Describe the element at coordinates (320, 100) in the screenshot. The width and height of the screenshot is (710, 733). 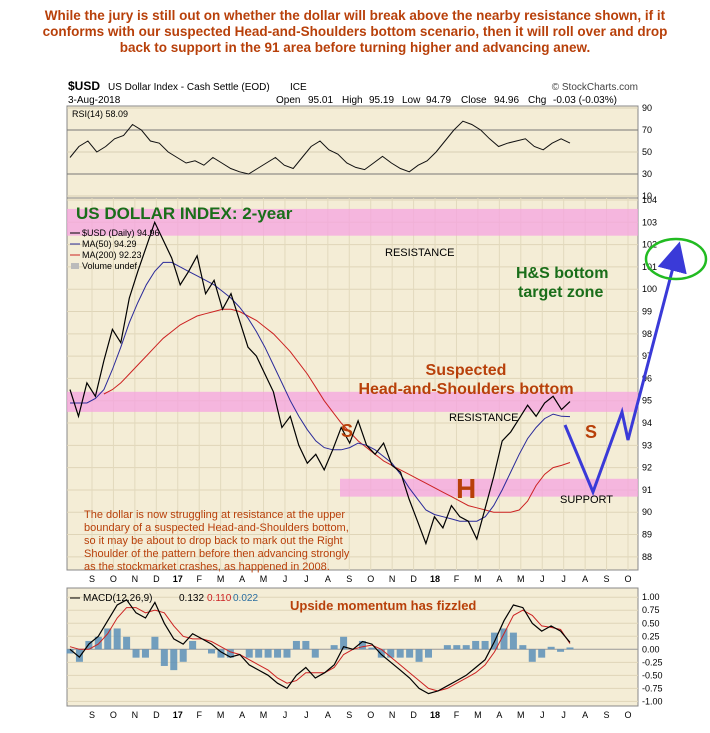
I see `open-value: 95.01` at that location.